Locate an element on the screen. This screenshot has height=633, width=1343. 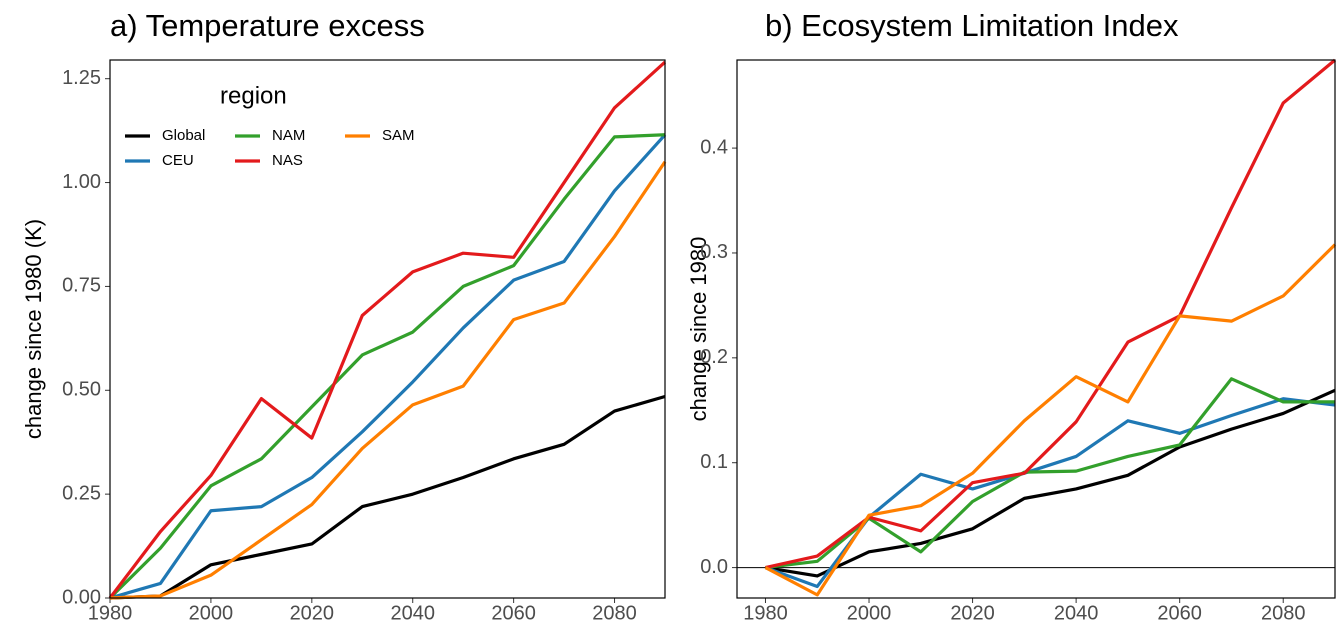
y-axis-label: change since 1980 is located at coordinates (698, 329).